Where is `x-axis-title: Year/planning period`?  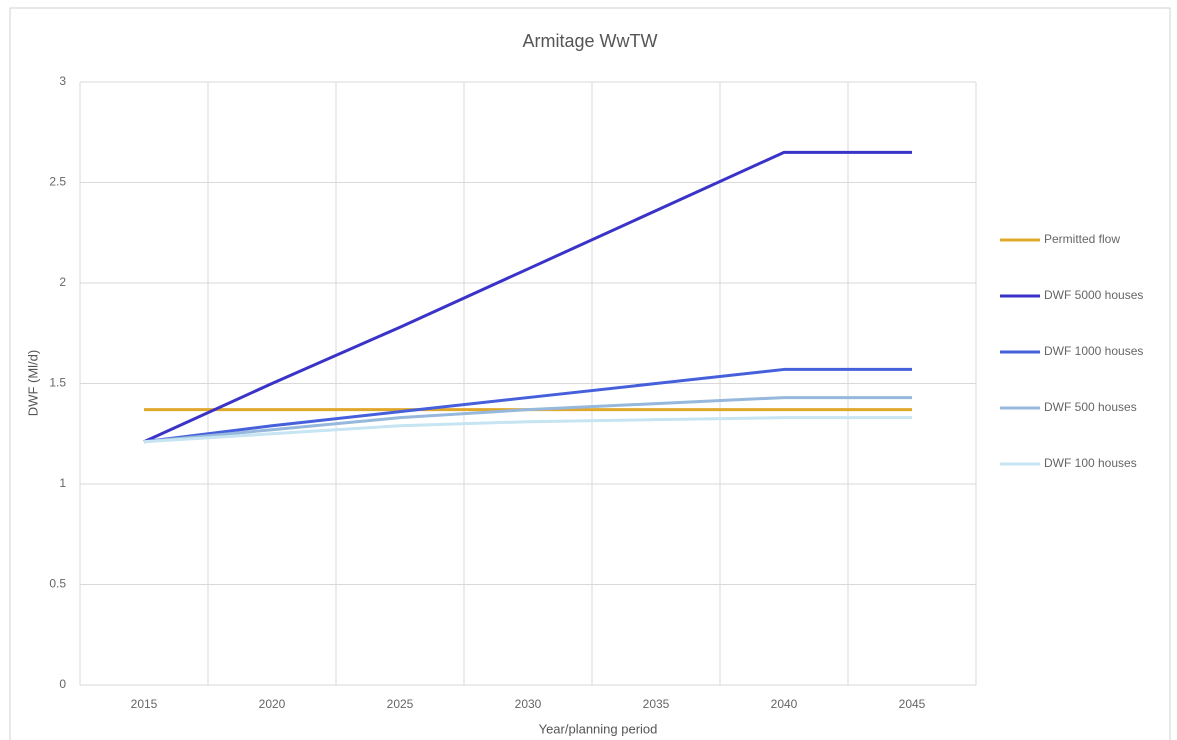
x-axis-title: Year/planning period is located at coordinates (598, 728).